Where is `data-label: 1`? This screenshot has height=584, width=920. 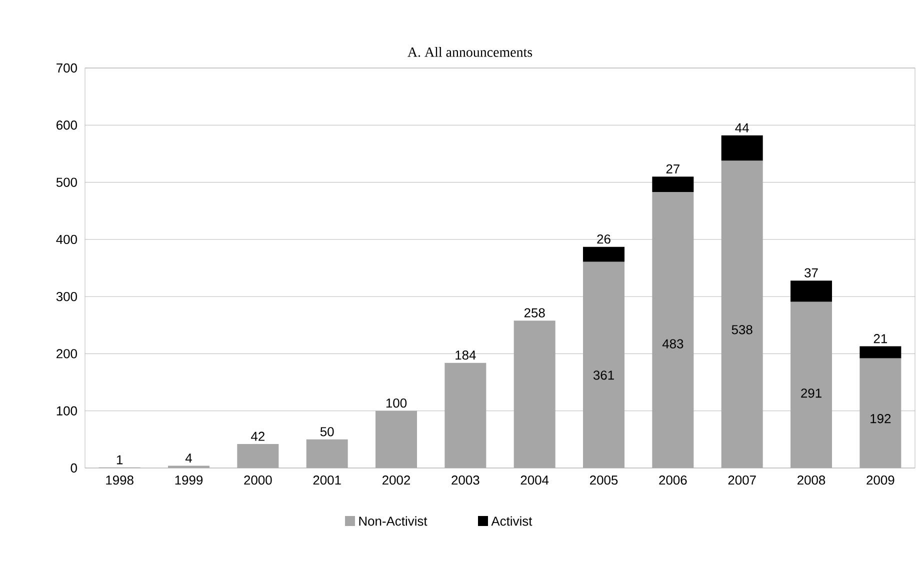
data-label: 1 is located at coordinates (119, 459).